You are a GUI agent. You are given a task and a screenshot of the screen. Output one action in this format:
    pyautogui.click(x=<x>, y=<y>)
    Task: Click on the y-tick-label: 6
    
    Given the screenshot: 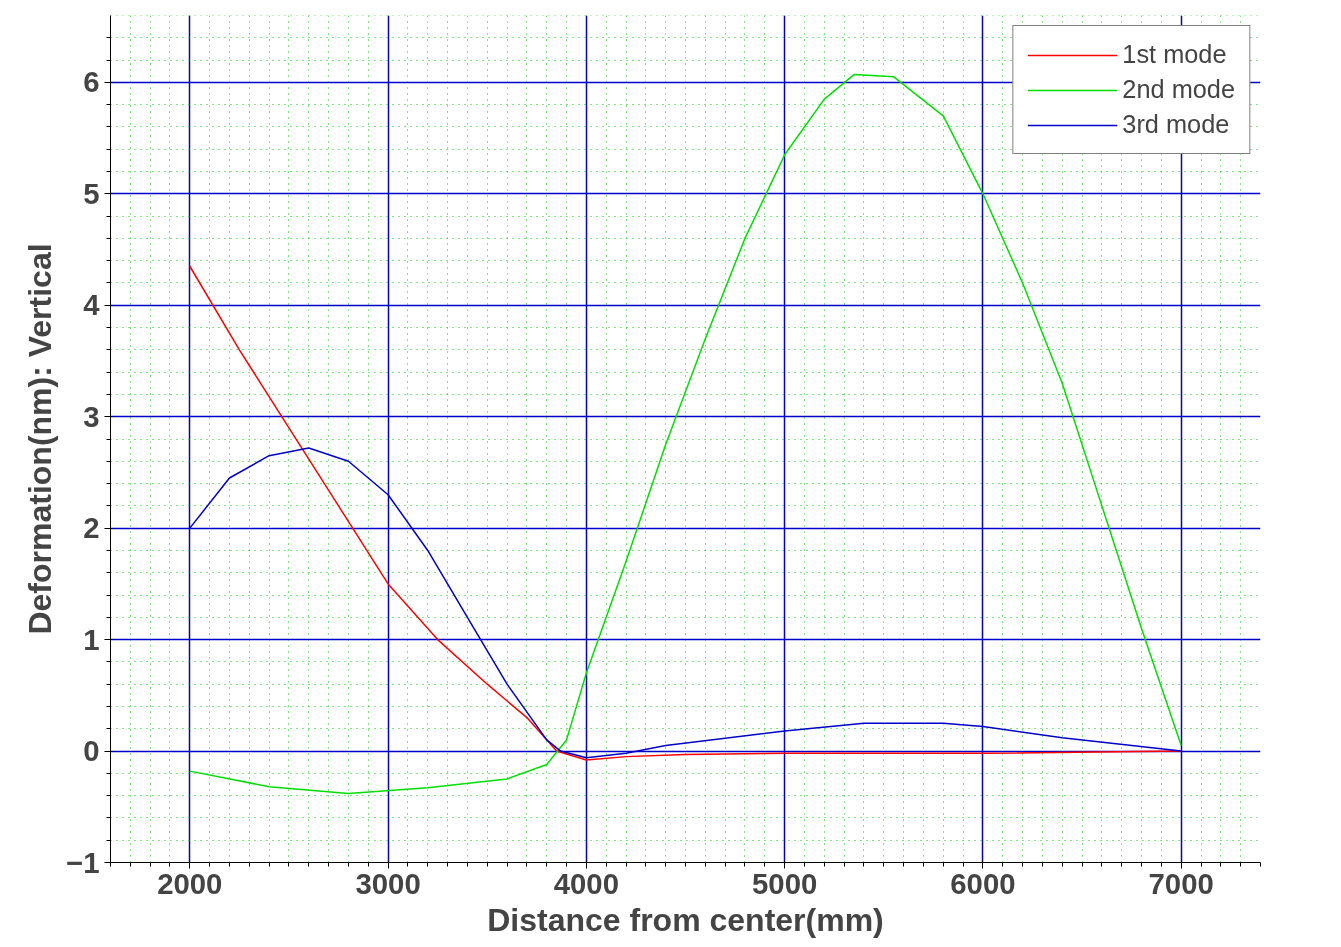 What is the action you would take?
    pyautogui.click(x=91, y=82)
    